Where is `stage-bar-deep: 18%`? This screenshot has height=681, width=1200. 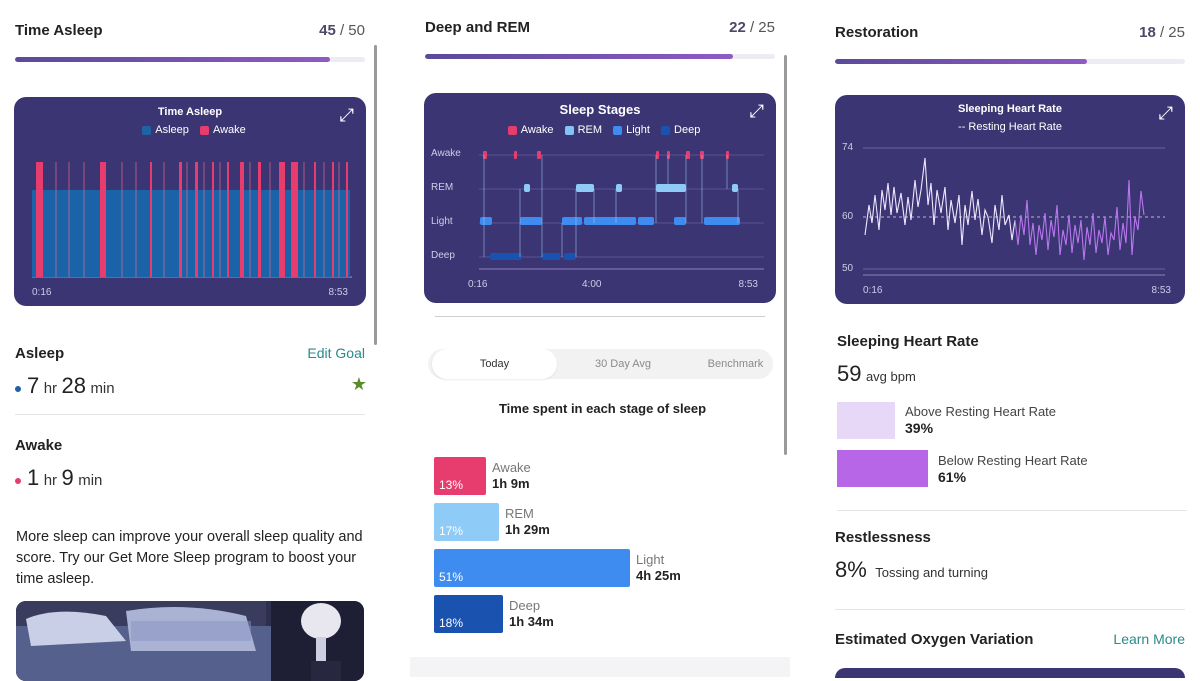
stage-bar-deep: 18% is located at coordinates (468, 614).